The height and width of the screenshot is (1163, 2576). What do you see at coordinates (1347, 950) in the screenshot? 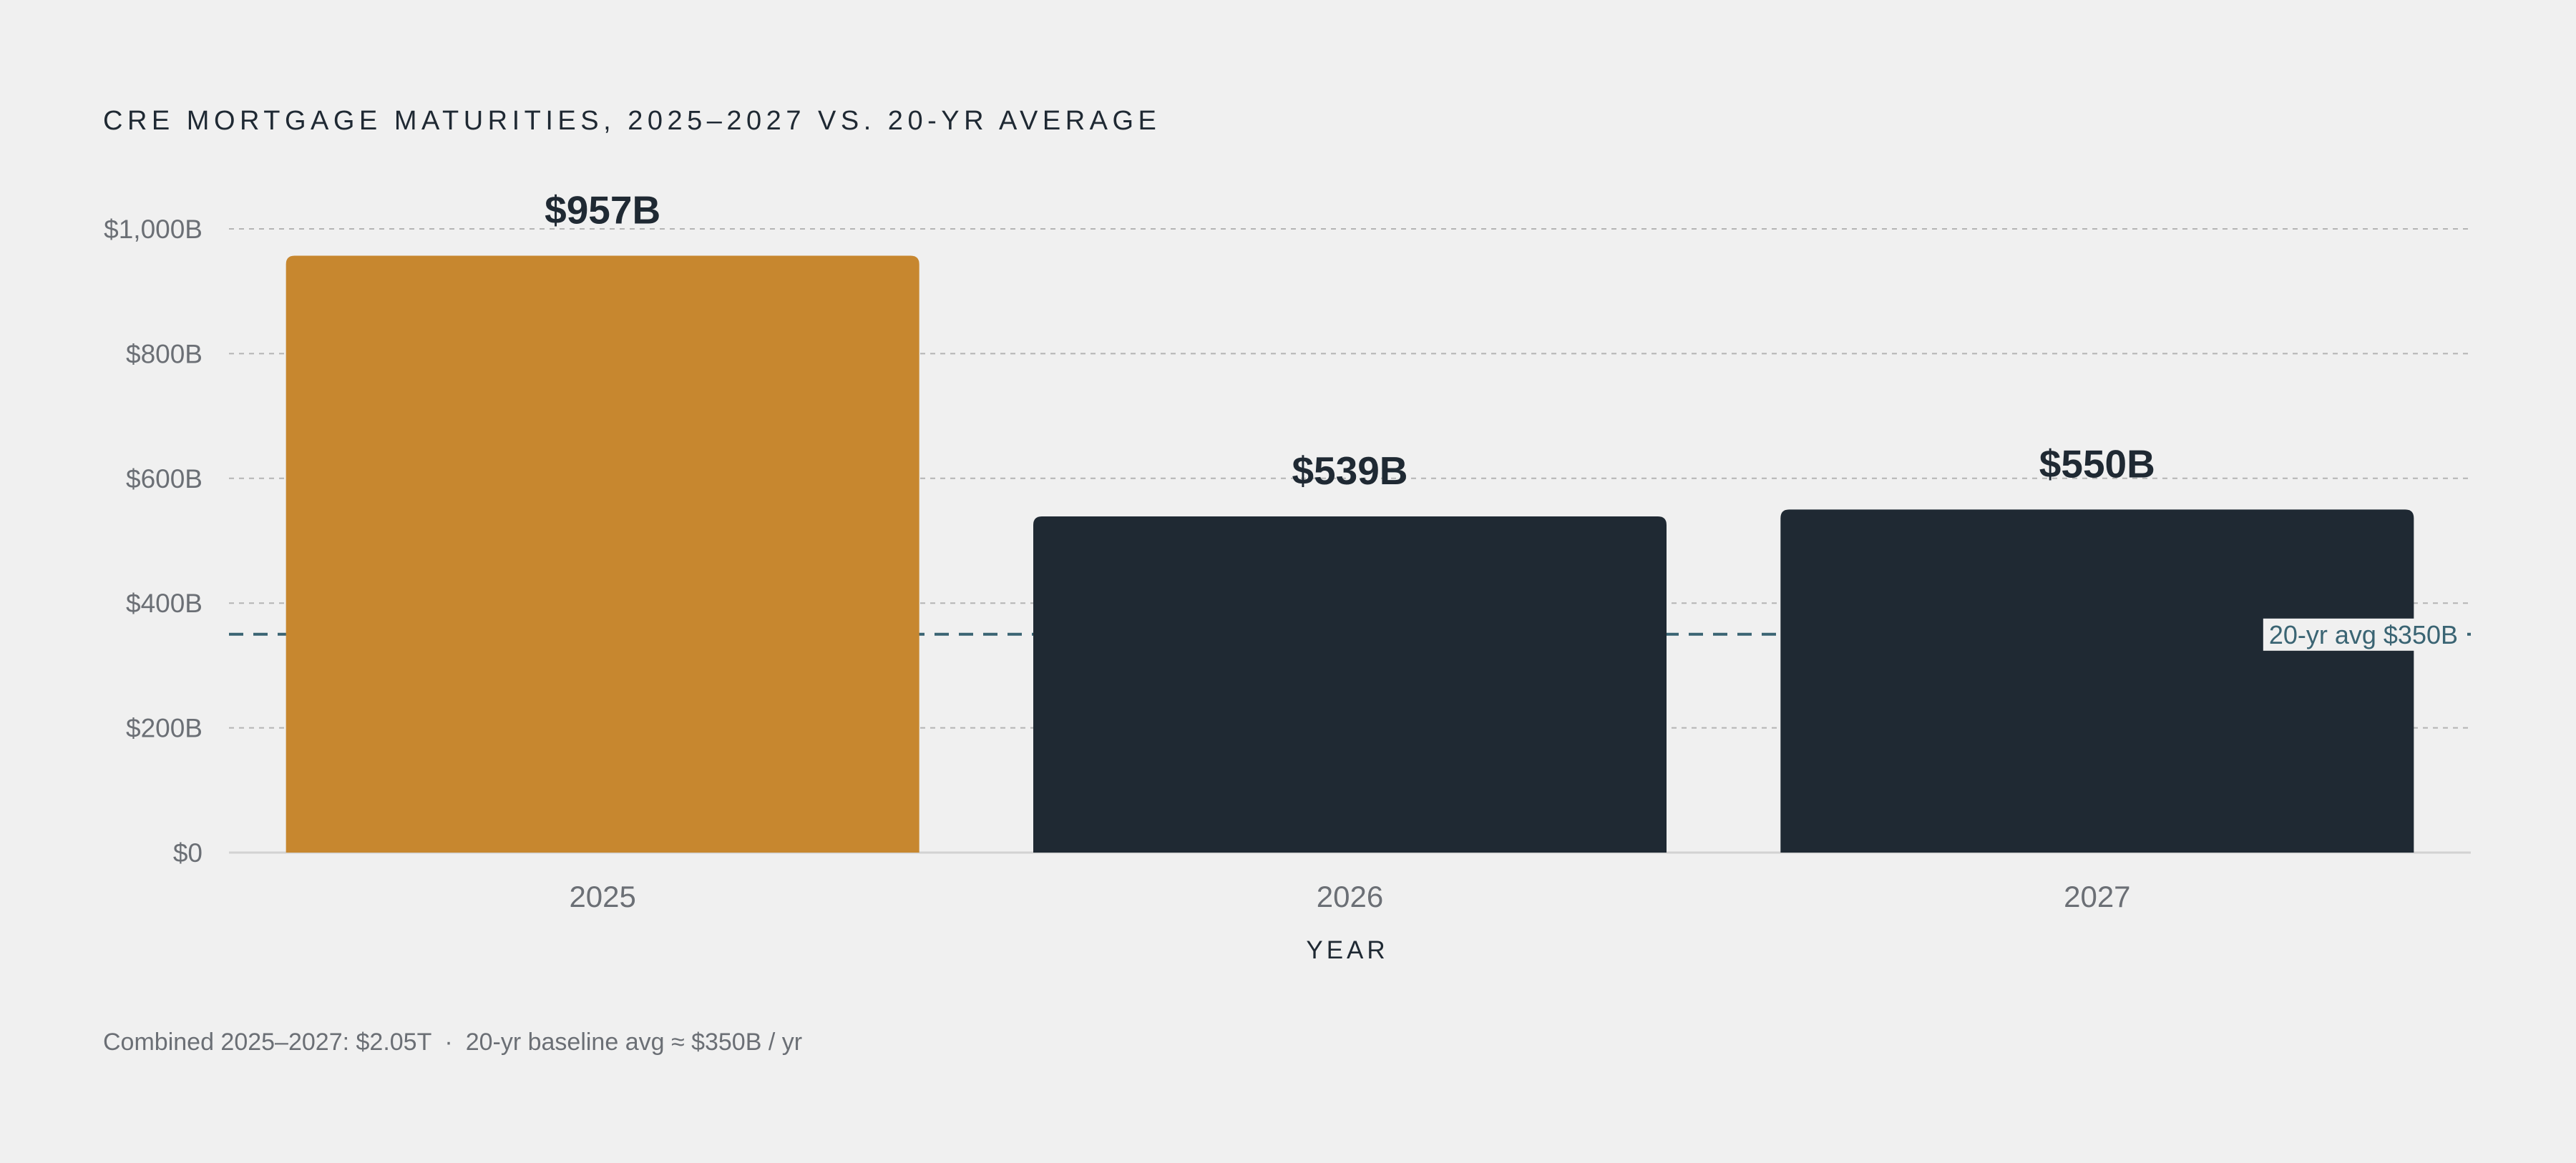
I see `x-axis-title: YEAR` at bounding box center [1347, 950].